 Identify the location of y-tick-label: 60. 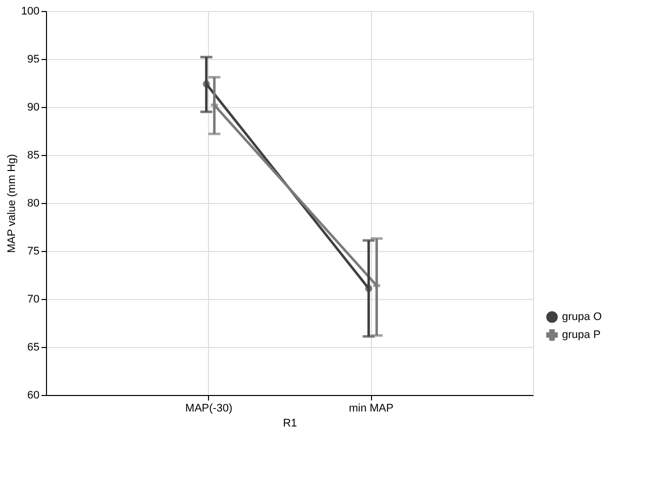
(33, 396).